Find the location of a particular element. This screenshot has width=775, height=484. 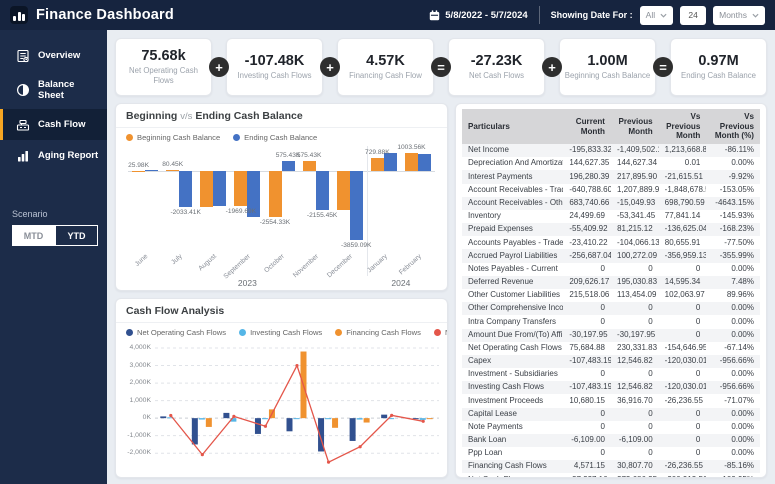

sidebar-item-aging-report: Aging Report is located at coordinates (53, 155).